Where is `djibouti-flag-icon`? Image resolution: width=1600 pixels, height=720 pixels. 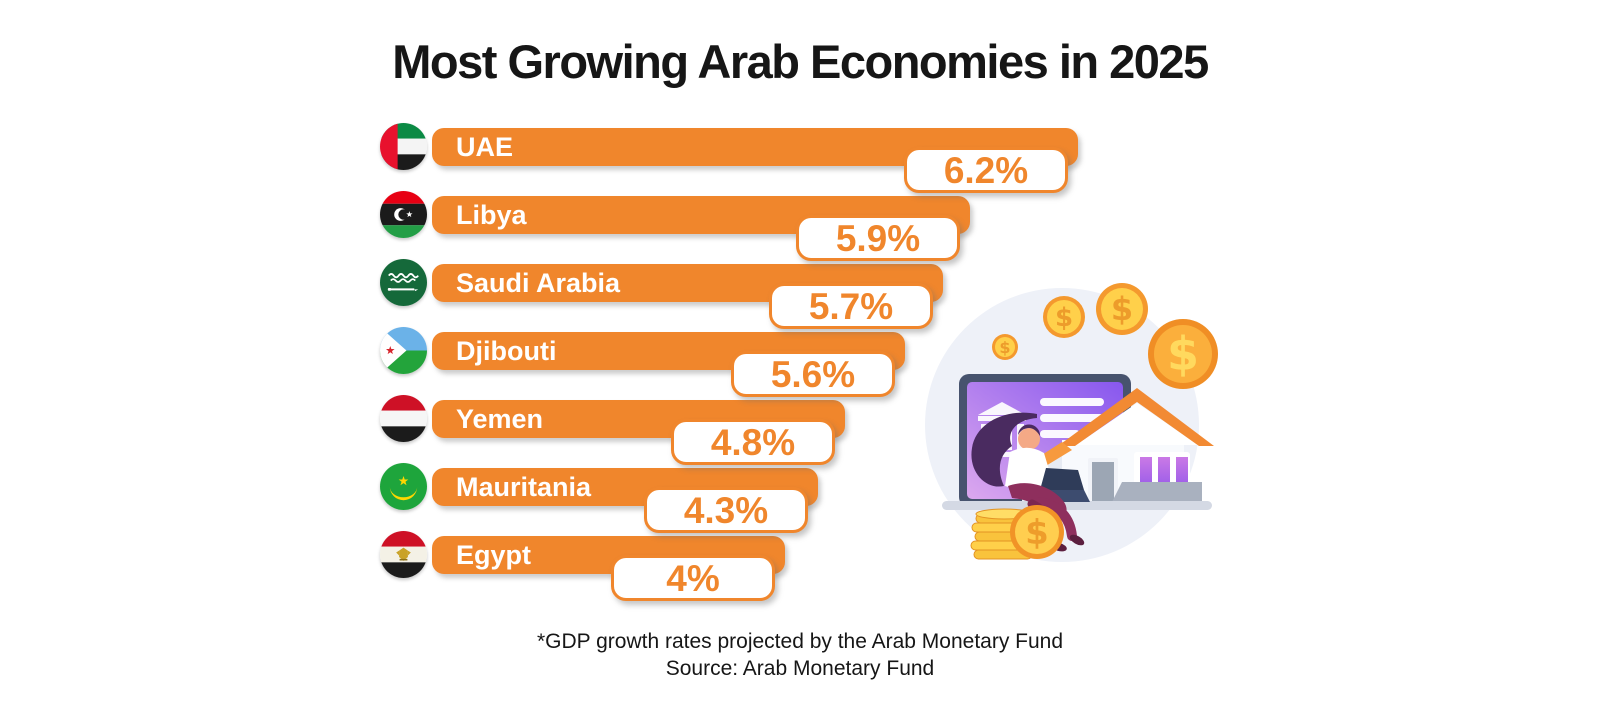
djibouti-flag-icon is located at coordinates (403, 350).